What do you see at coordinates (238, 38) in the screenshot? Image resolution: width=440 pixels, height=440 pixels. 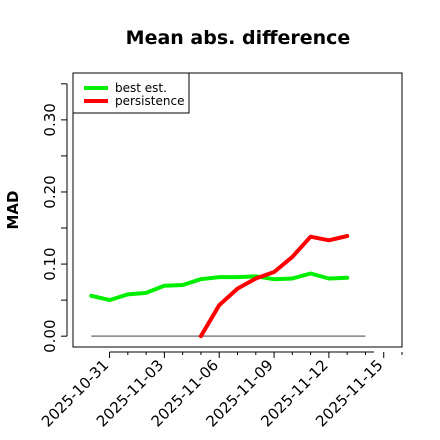 I see `chart-title: Mean abs. difference` at bounding box center [238, 38].